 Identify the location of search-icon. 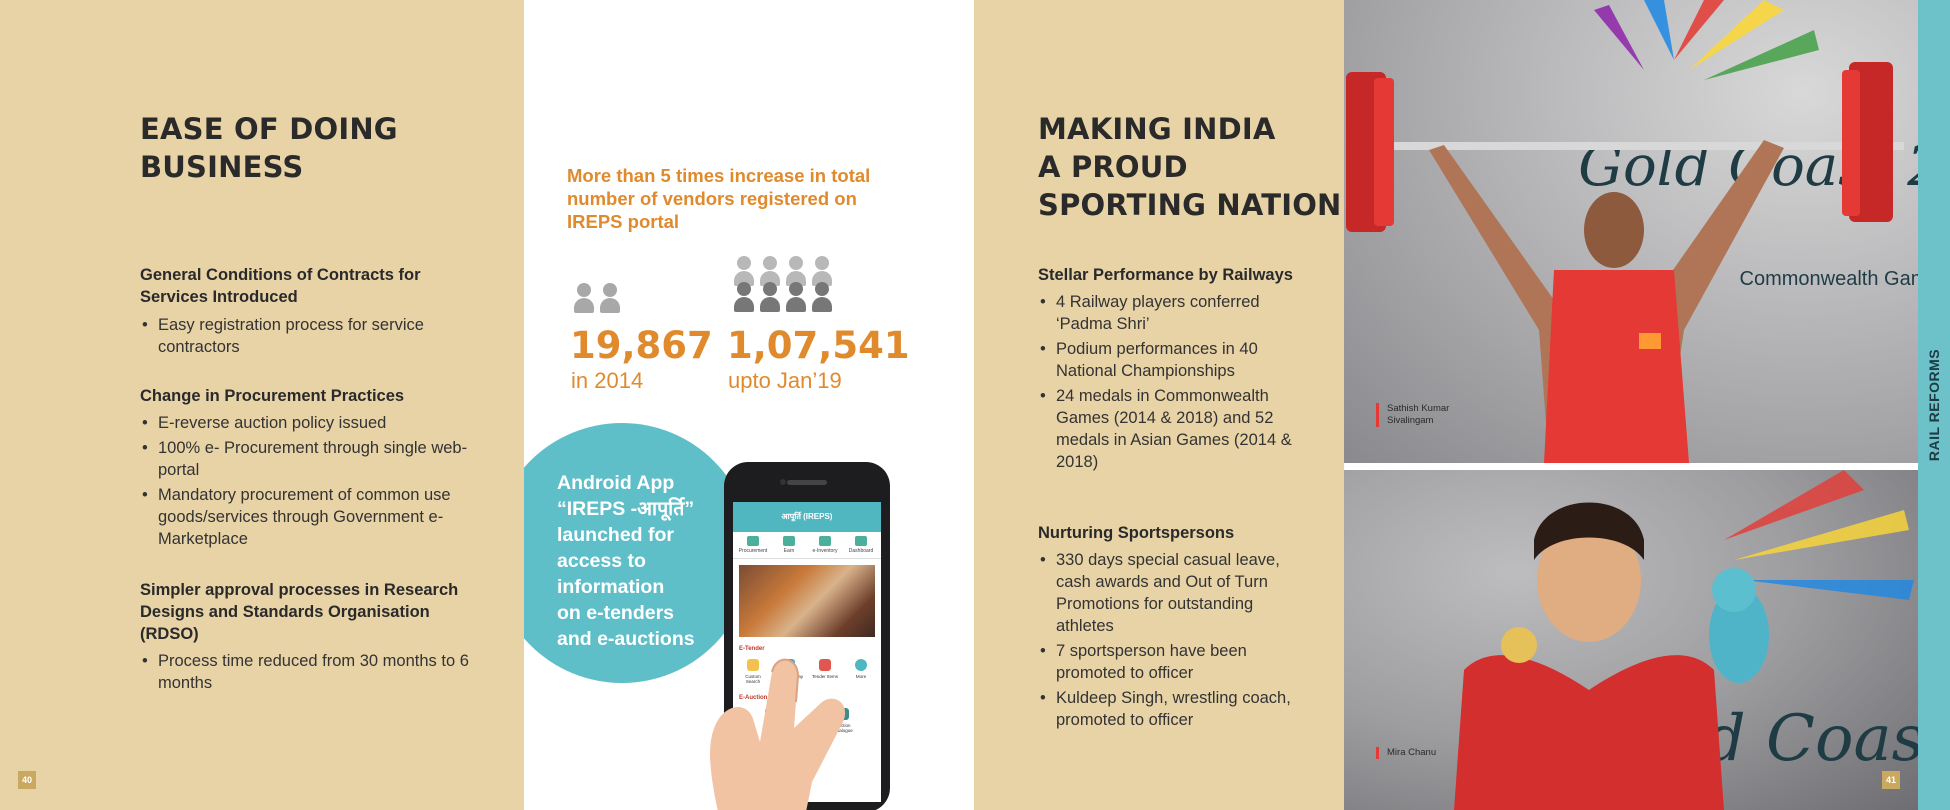
(753, 665).